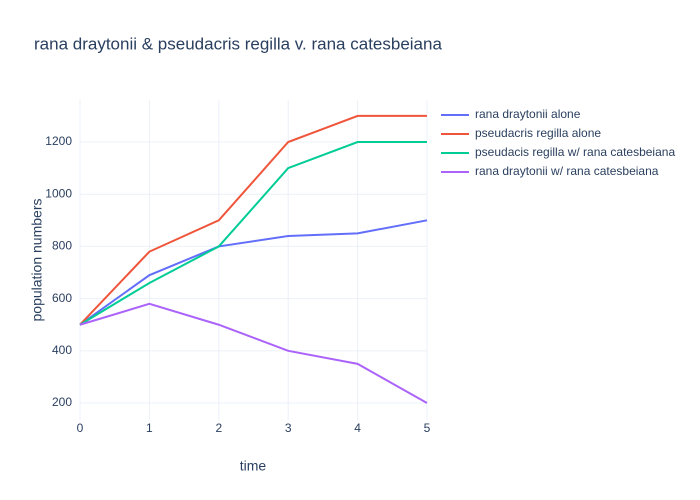  I want to click on legend-label: pseudacis regilla w/ rana catesbeiana, so click(575, 152).